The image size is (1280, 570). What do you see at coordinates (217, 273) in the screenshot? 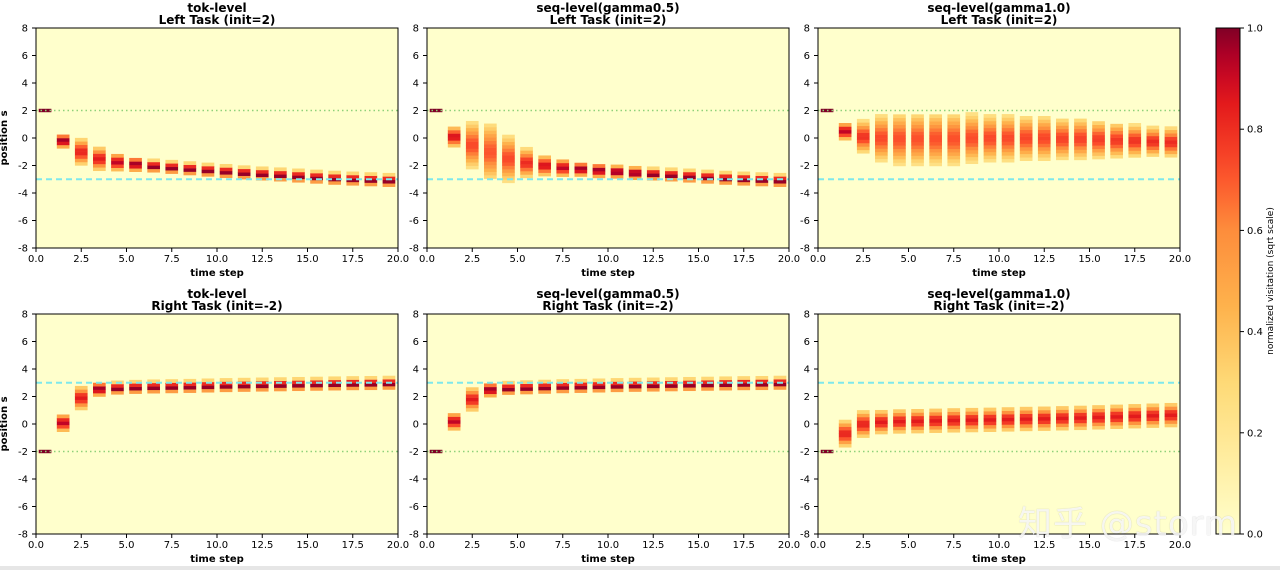
I see `x-axis-label: time step` at bounding box center [217, 273].